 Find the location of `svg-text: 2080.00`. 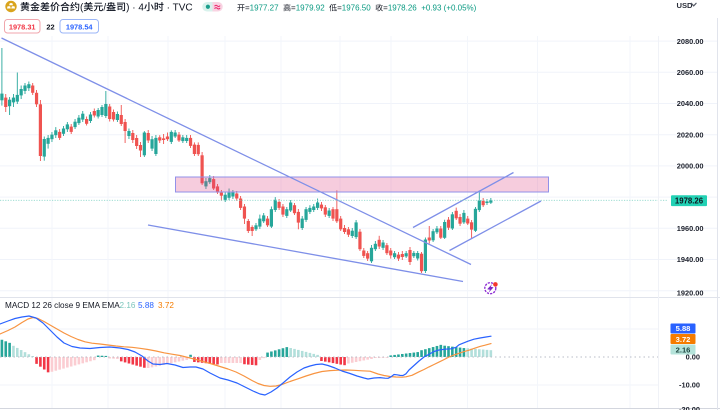

svg-text: 2080.00 is located at coordinates (690, 41).